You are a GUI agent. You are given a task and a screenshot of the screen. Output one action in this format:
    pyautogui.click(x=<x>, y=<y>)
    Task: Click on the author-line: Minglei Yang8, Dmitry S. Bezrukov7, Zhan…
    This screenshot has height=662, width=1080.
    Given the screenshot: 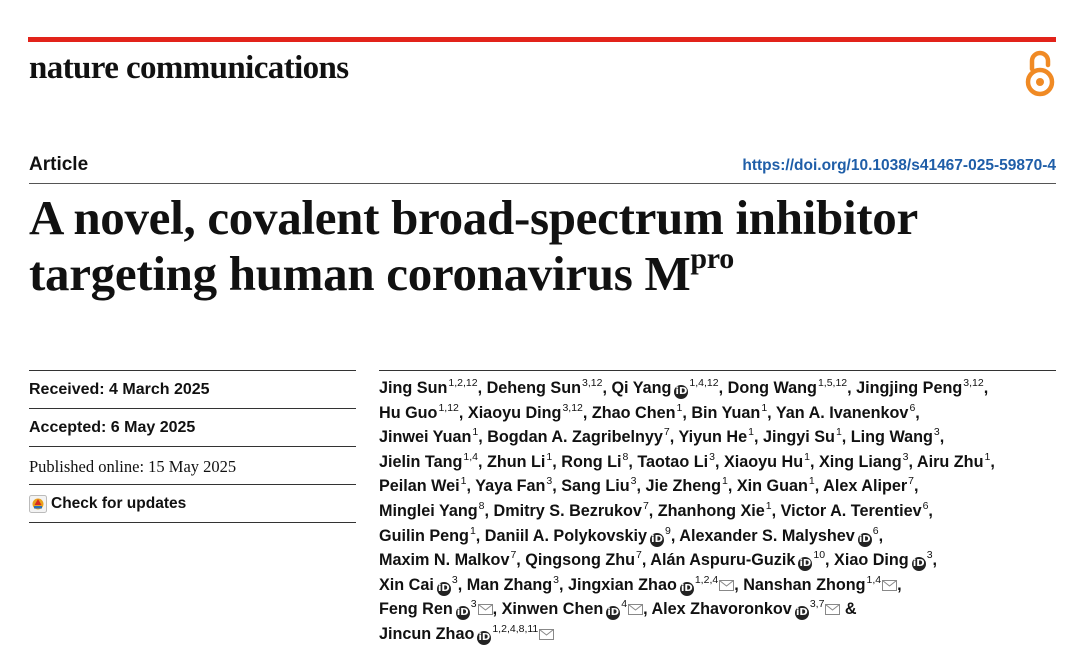 What is the action you would take?
    pyautogui.click(x=656, y=509)
    